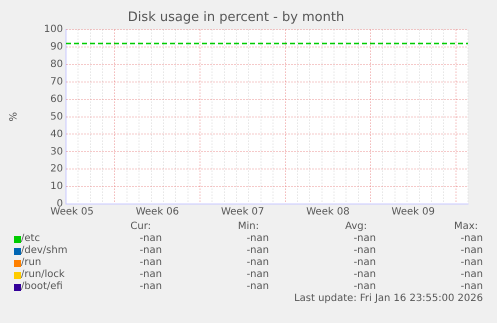 The image size is (497, 323). I want to click on text: Avg:, so click(356, 227).